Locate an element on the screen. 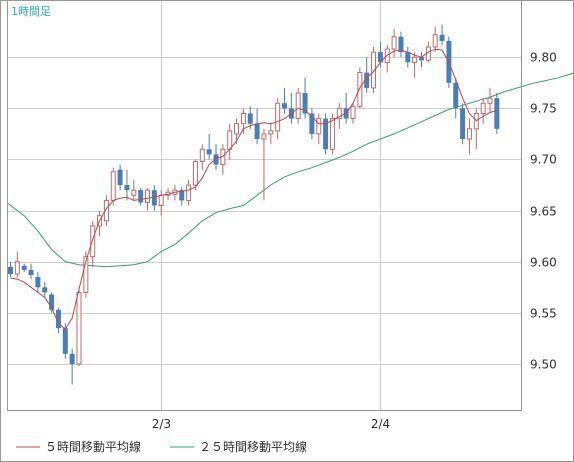  y-tick-label: 9.50 is located at coordinates (543, 365).